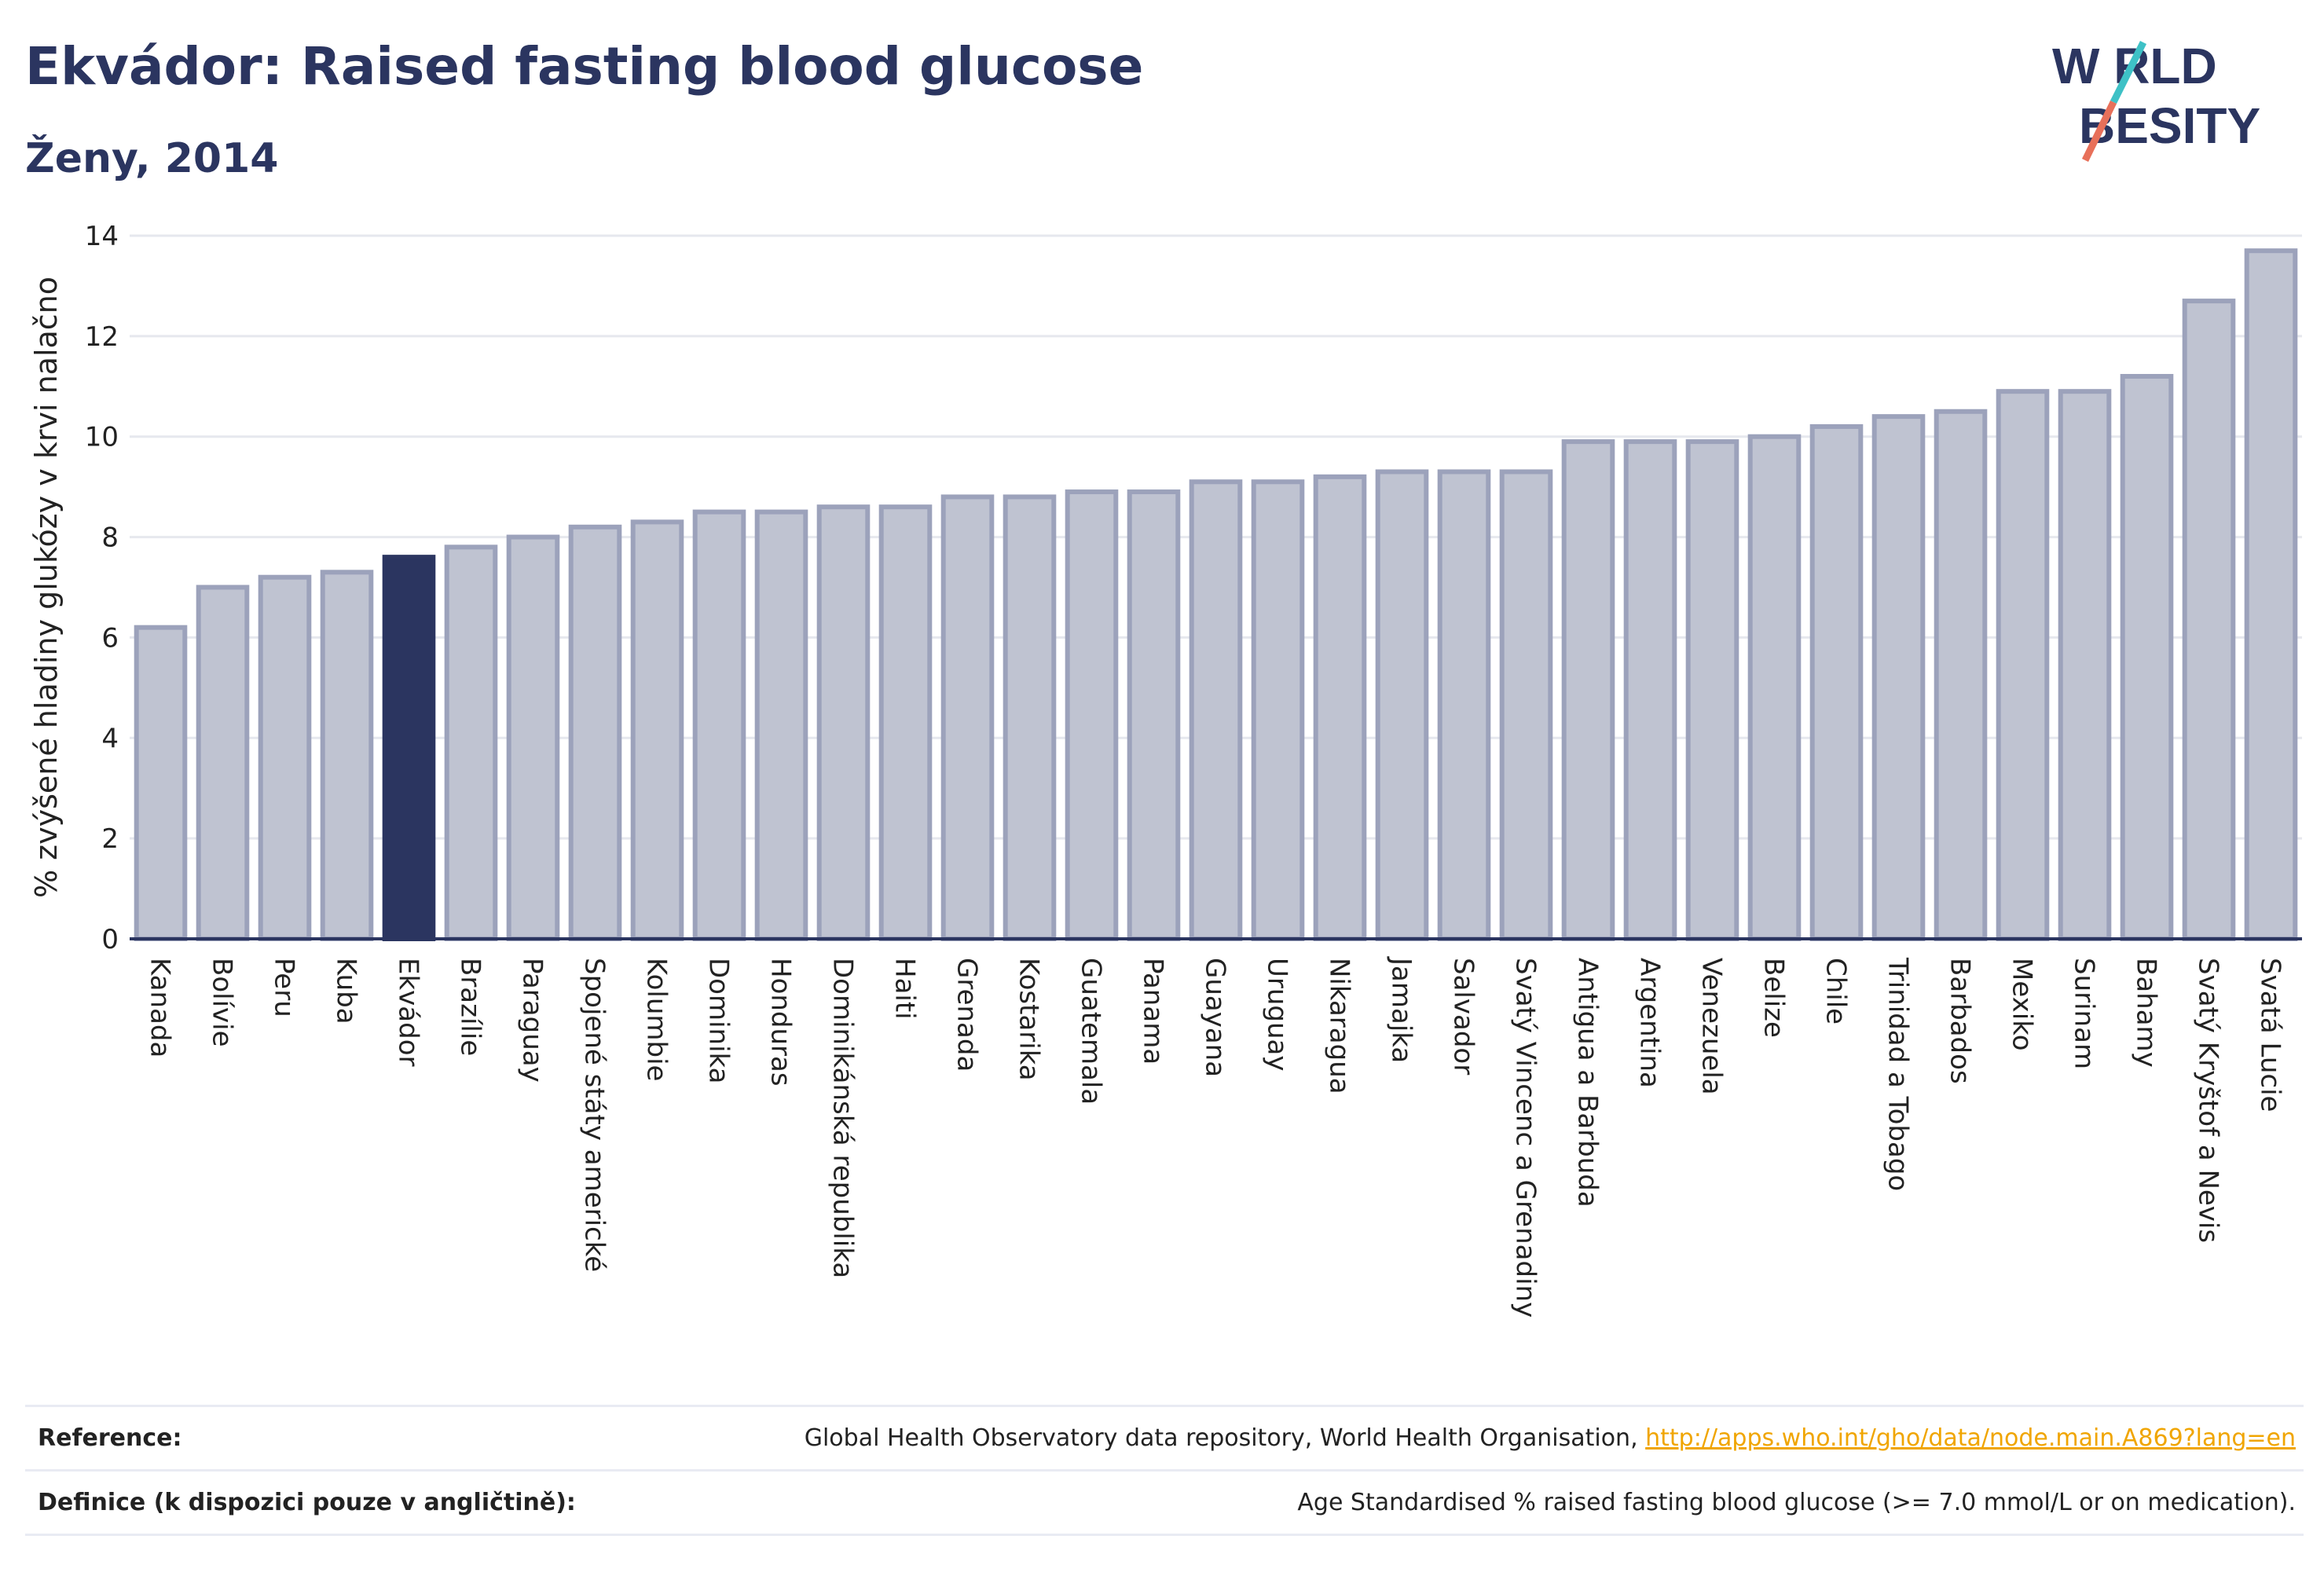 The image size is (2324, 1576). Describe the element at coordinates (967, 1015) in the screenshot. I see `x-tick-label: Grenada` at that location.